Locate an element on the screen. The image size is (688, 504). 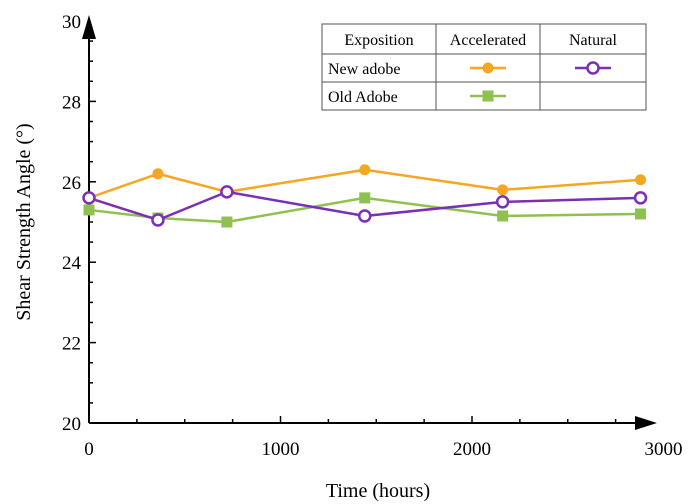
series-layer is located at coordinates (365, 196).